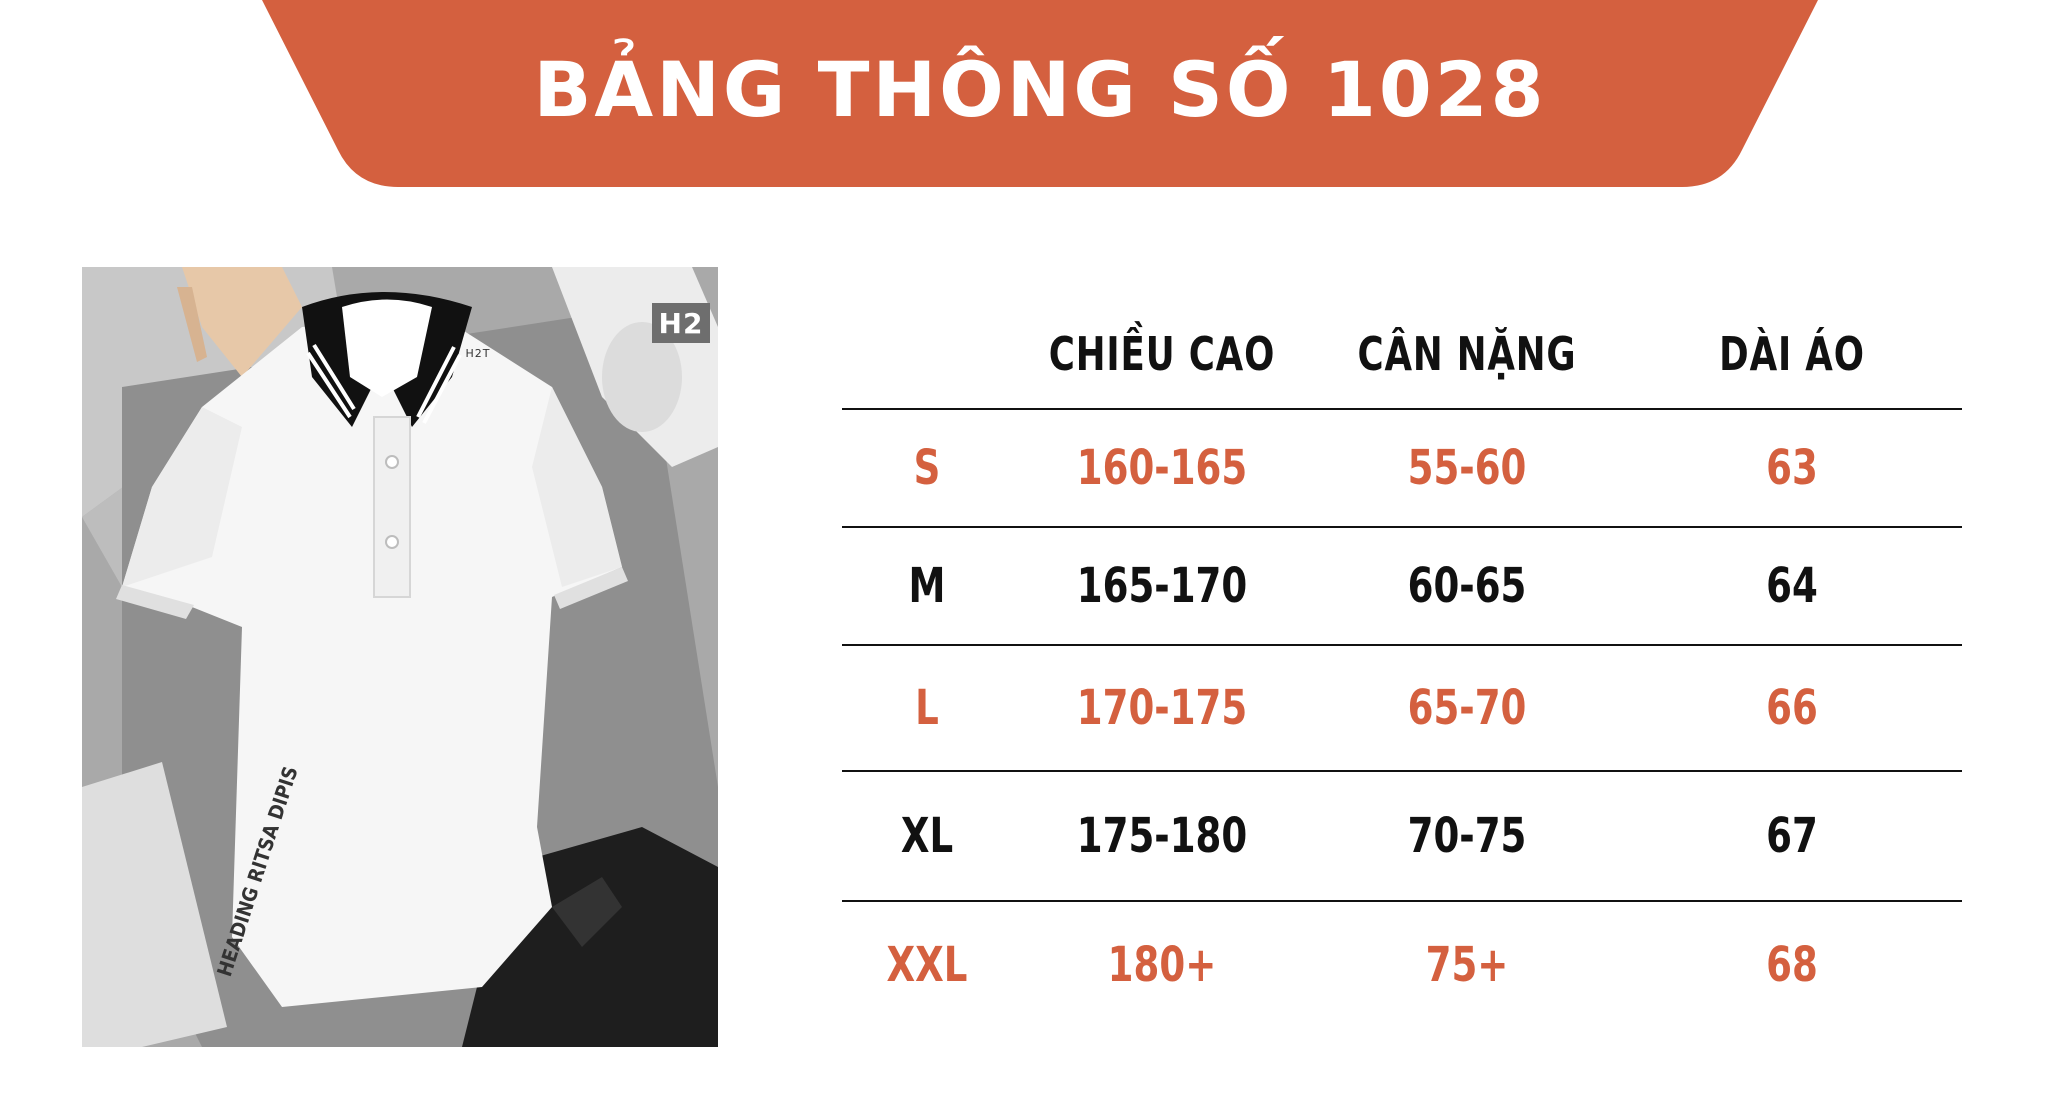 This screenshot has height=1100, width=2048. What do you see at coordinates (1467, 468) in the screenshot?
I see `weight-cell: 55-60` at bounding box center [1467, 468].